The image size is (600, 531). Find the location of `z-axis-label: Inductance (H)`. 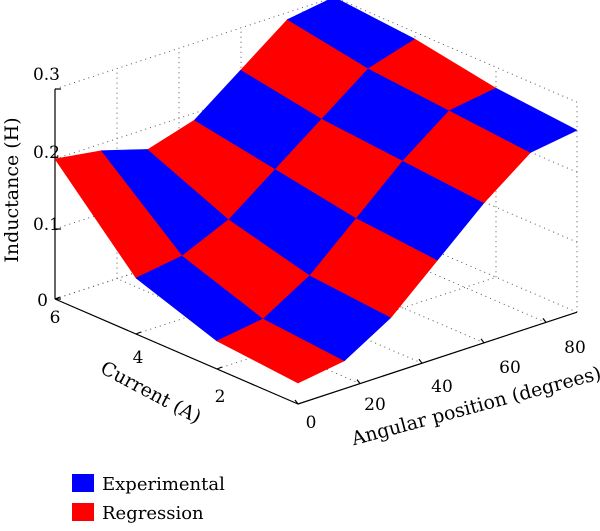

z-axis-label: Inductance (H) is located at coordinates (12, 189).